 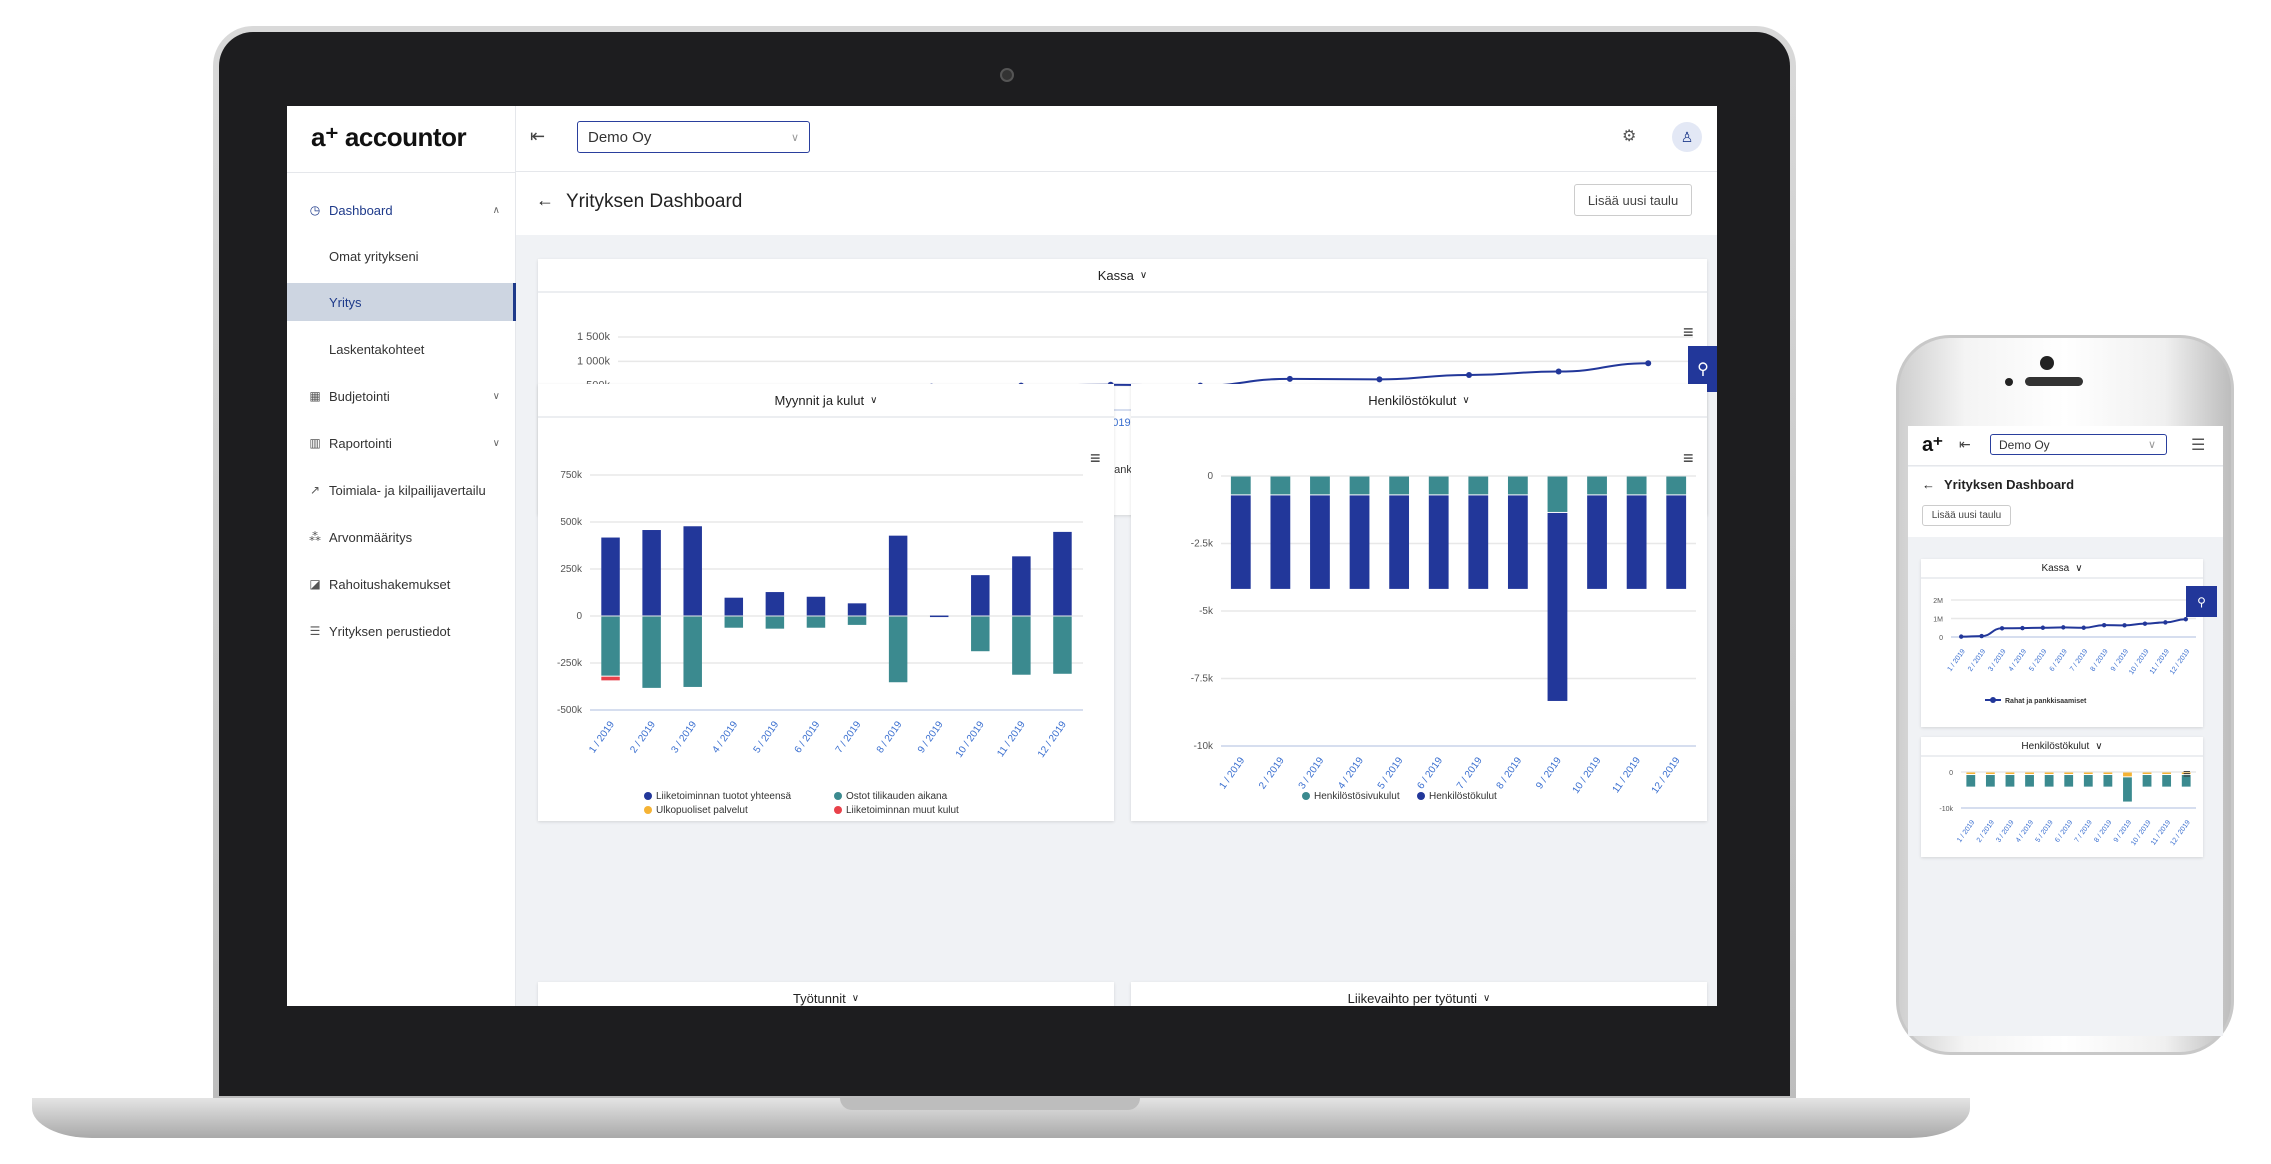 I want to click on sidebar-item-omat-yritykseni: Omat yritykseni, so click(x=401, y=256).